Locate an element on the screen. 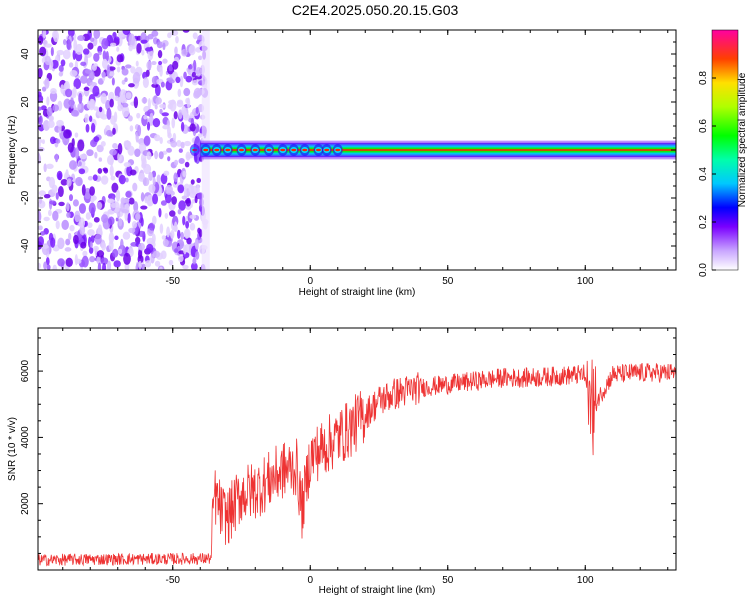  y-axis-label: SNR (10 * v/v) is located at coordinates (12, 449).